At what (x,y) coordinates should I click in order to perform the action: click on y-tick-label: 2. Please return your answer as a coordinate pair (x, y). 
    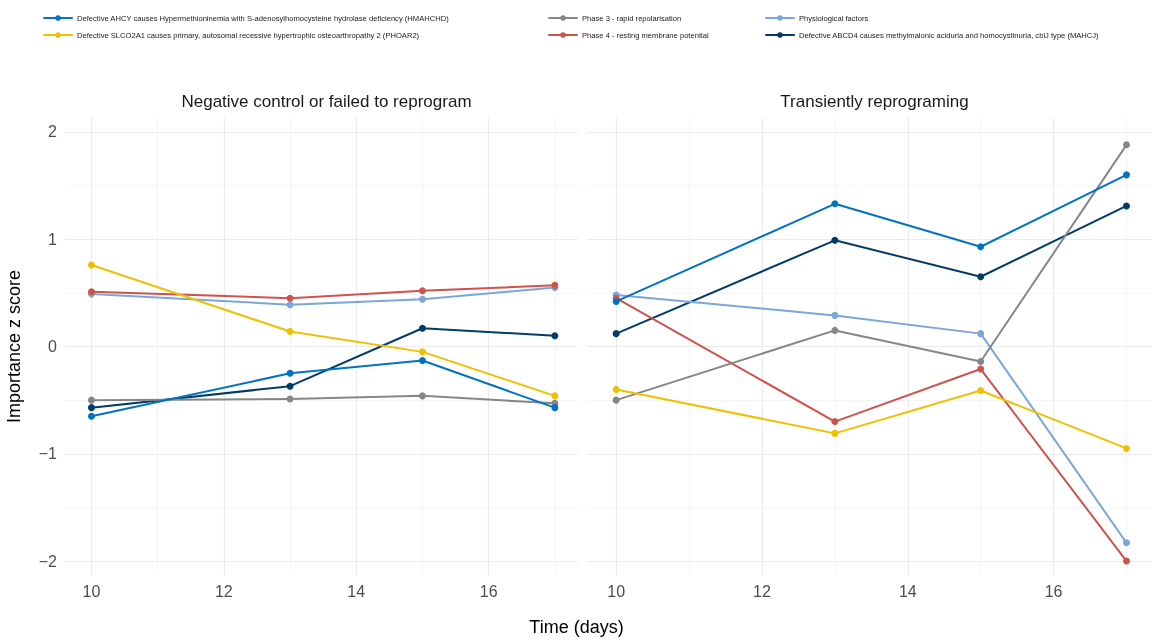
    Looking at the image, I should click on (53, 132).